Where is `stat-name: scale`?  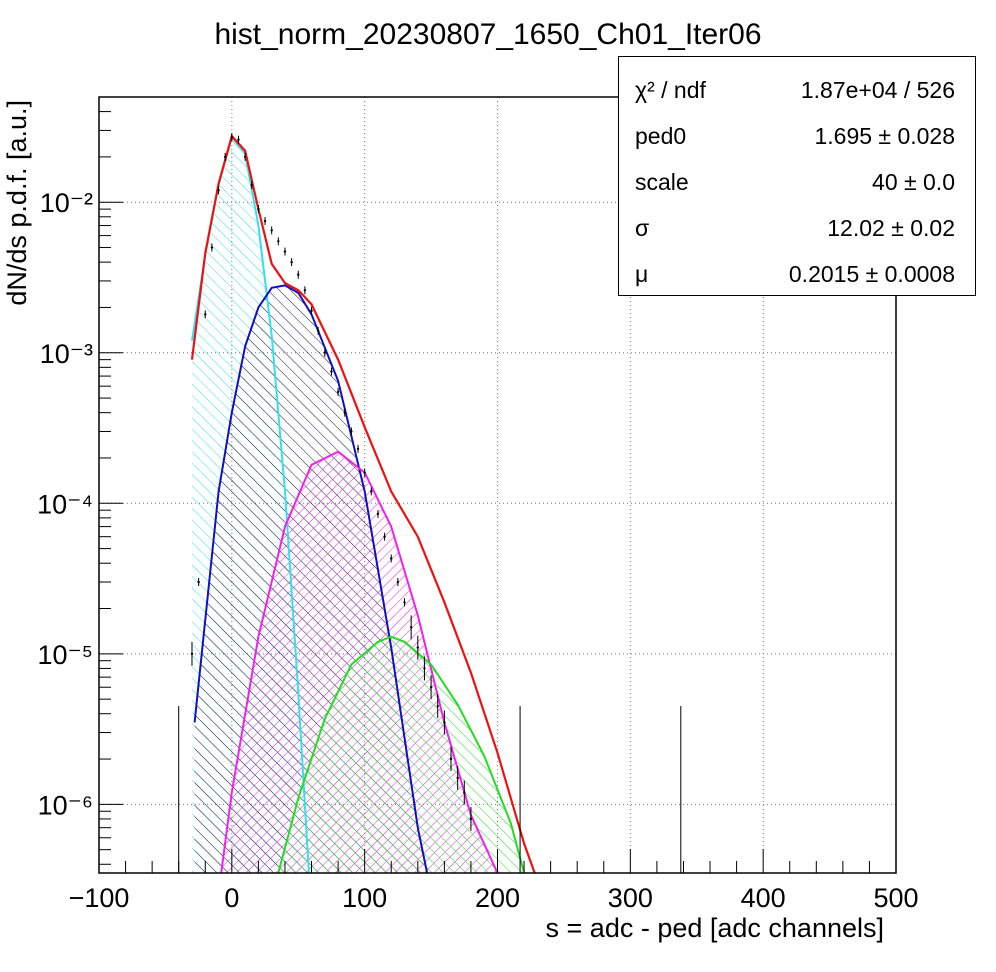
stat-name: scale is located at coordinates (662, 182).